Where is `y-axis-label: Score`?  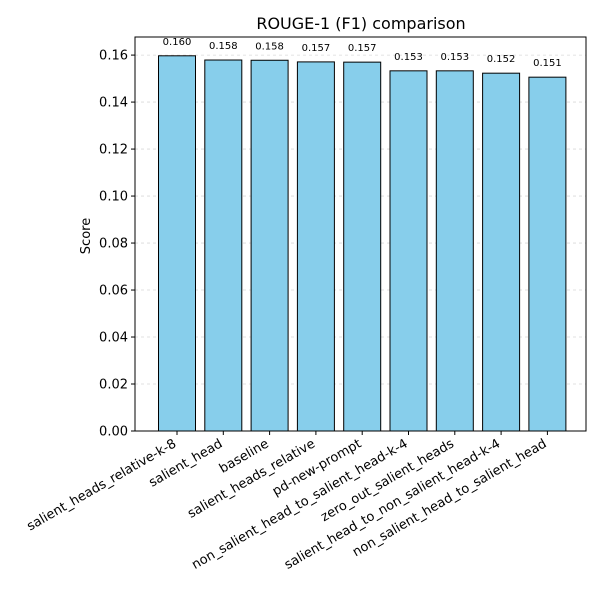 y-axis-label: Score is located at coordinates (86, 236).